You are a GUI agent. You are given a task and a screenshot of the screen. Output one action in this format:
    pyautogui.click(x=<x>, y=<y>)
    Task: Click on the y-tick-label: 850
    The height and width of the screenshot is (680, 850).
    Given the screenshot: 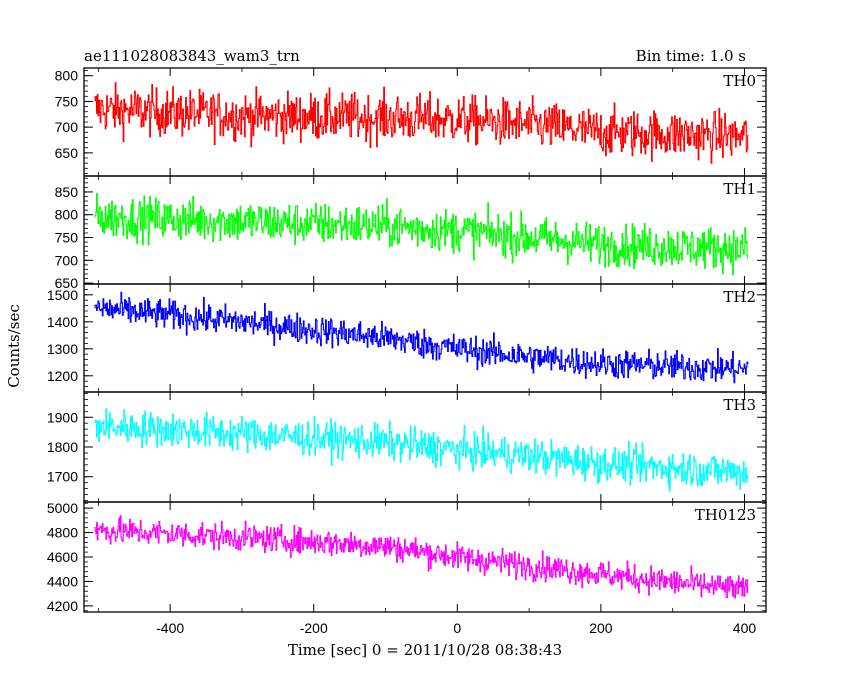 What is the action you would take?
    pyautogui.click(x=67, y=192)
    